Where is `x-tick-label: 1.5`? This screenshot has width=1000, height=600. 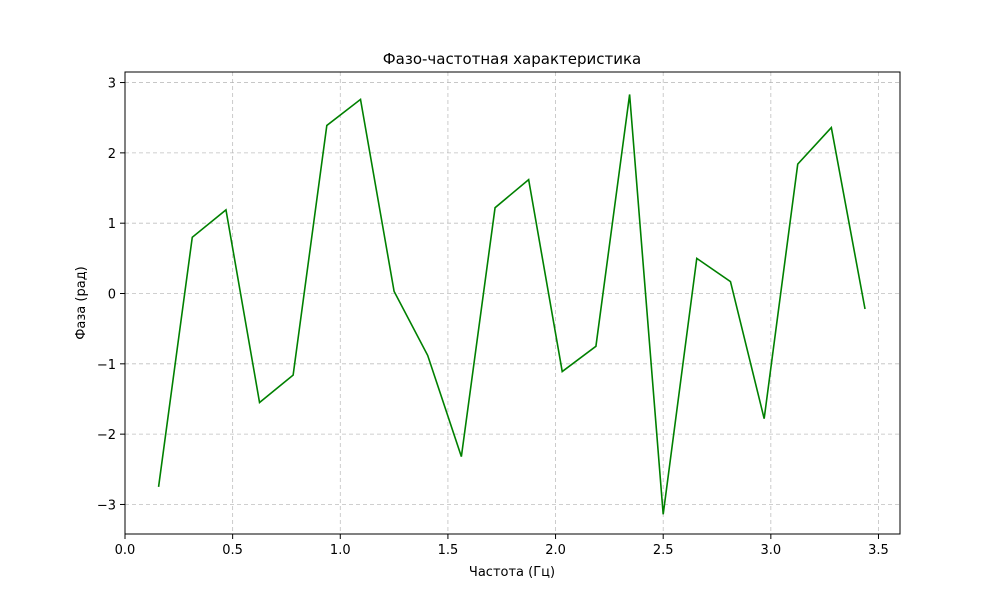
x-tick-label: 1.5 is located at coordinates (448, 550).